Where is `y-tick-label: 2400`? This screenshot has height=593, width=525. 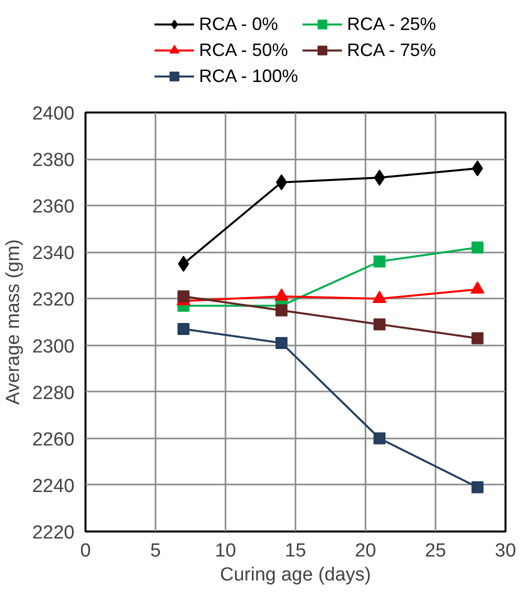
y-tick-label: 2400 is located at coordinates (53, 114).